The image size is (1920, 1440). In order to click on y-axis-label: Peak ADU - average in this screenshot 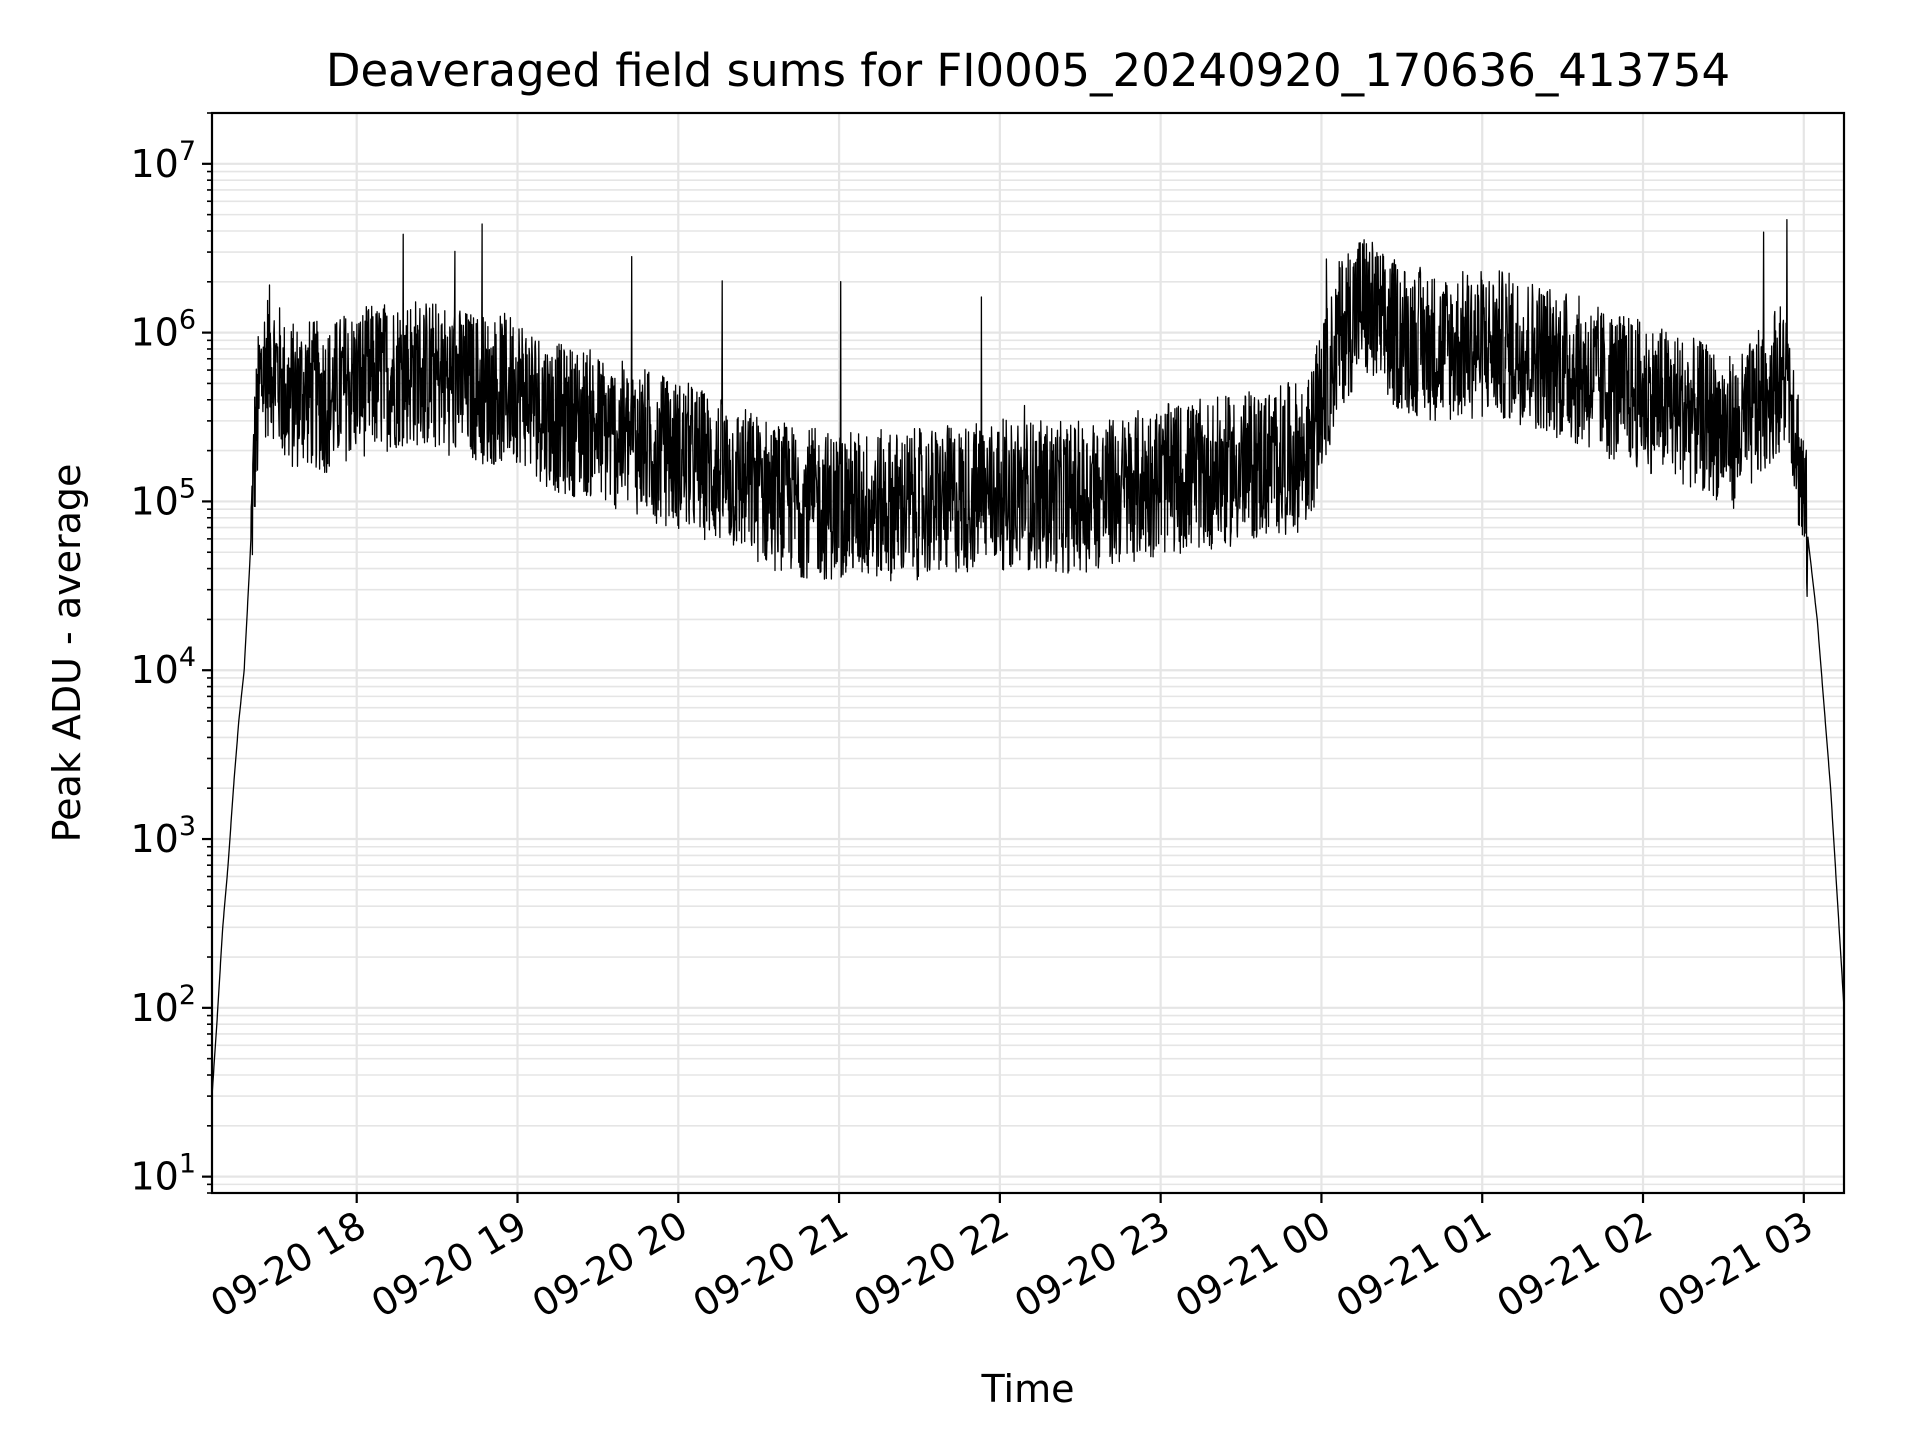, I will do `click(67, 653)`.